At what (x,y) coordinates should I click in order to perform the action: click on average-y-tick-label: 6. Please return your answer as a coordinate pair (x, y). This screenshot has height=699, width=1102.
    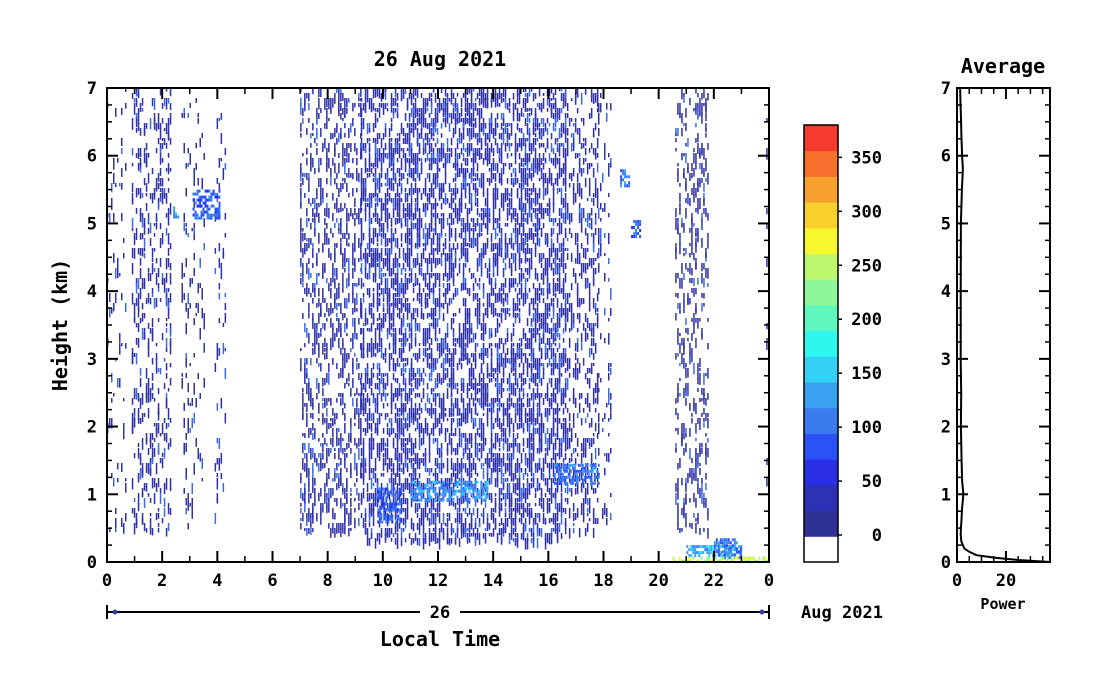
    Looking at the image, I should click on (946, 157).